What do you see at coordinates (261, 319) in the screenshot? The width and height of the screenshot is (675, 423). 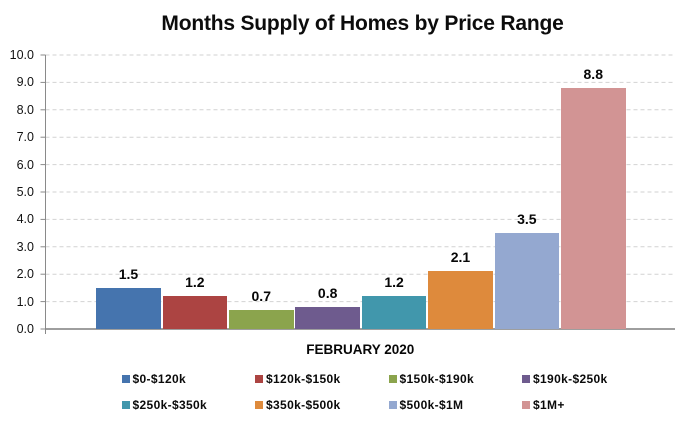 I see `bar-$150k-$190k` at bounding box center [261, 319].